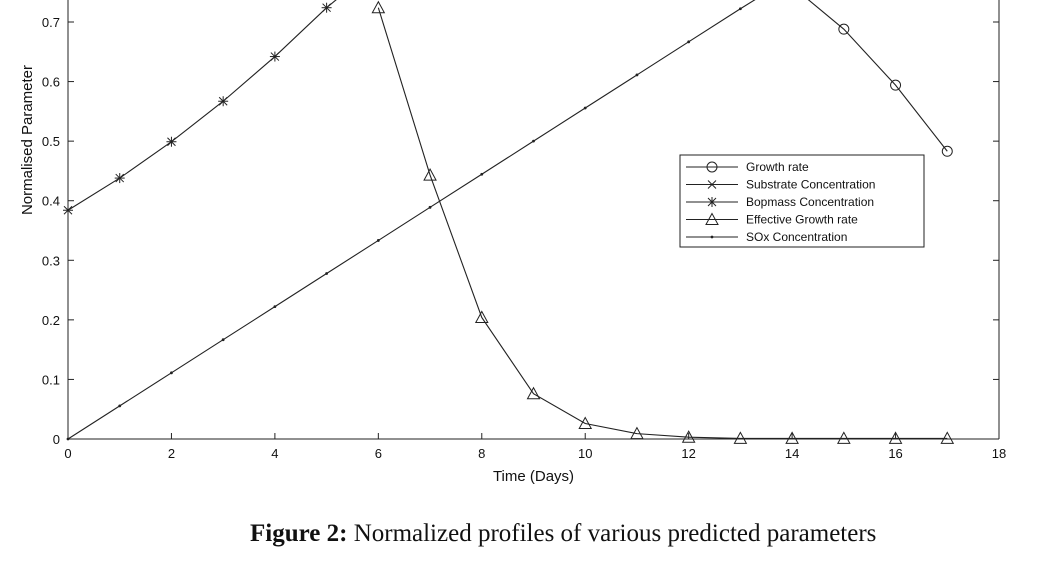  I want to click on y-tick-label: 0.7, so click(51, 22).